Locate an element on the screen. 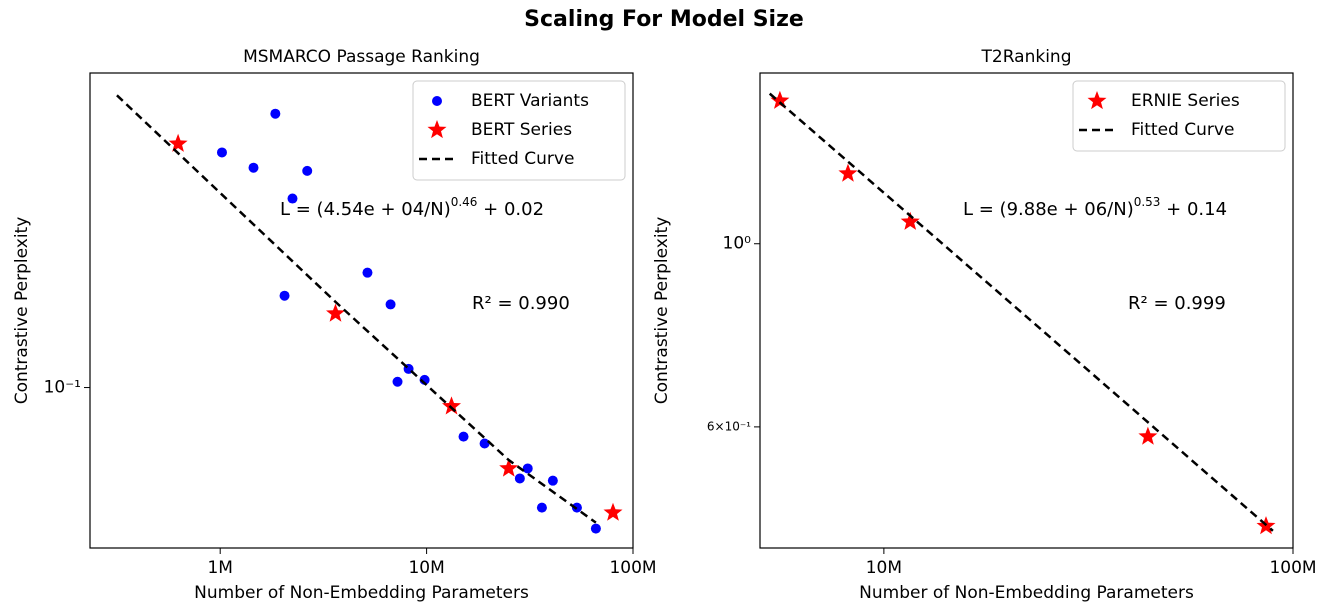 The image size is (1328, 614). annotation: R² = 0.999 is located at coordinates (1177, 303).